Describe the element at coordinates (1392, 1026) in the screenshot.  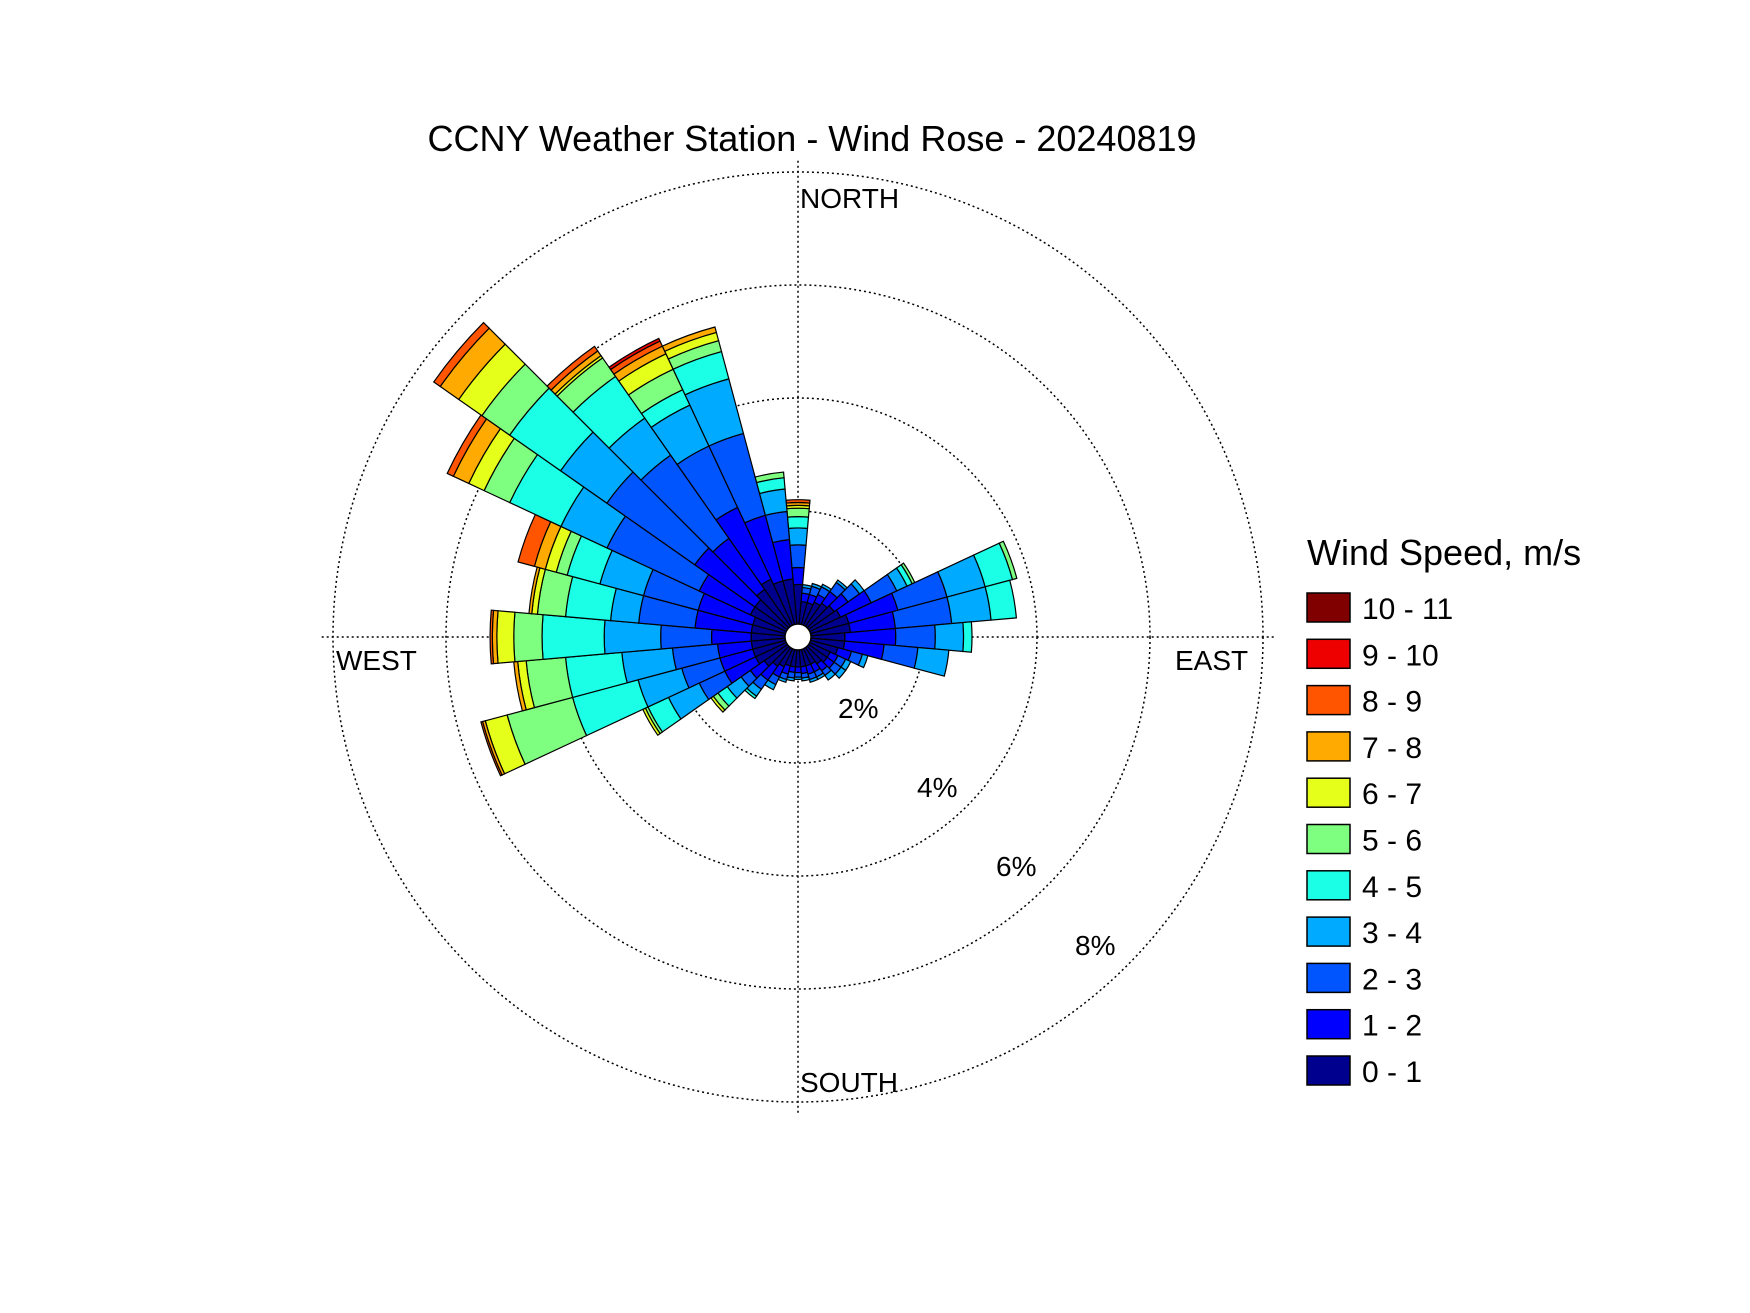
I see `legend-label-9: 1 - 2` at that location.